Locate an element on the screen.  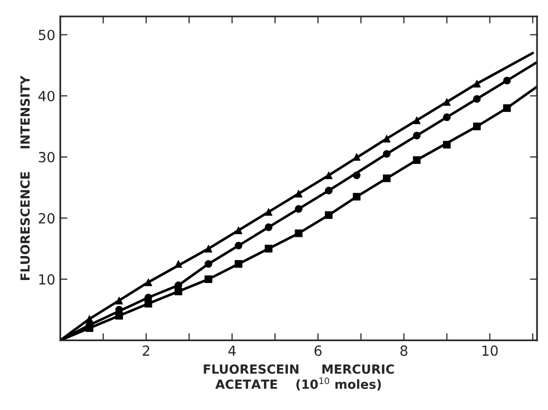
y-axis-title: FLUORESCENCE INTENSITY is located at coordinates (25, 177).